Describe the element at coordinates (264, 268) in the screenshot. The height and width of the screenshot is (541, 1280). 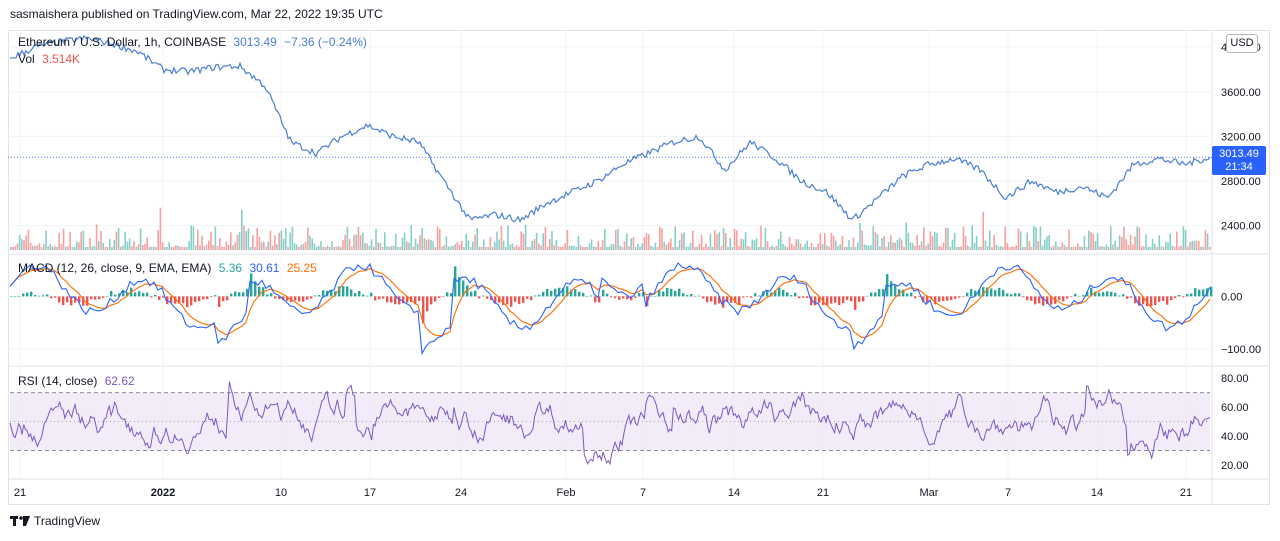
I see `macd-line-value: 30.61` at that location.